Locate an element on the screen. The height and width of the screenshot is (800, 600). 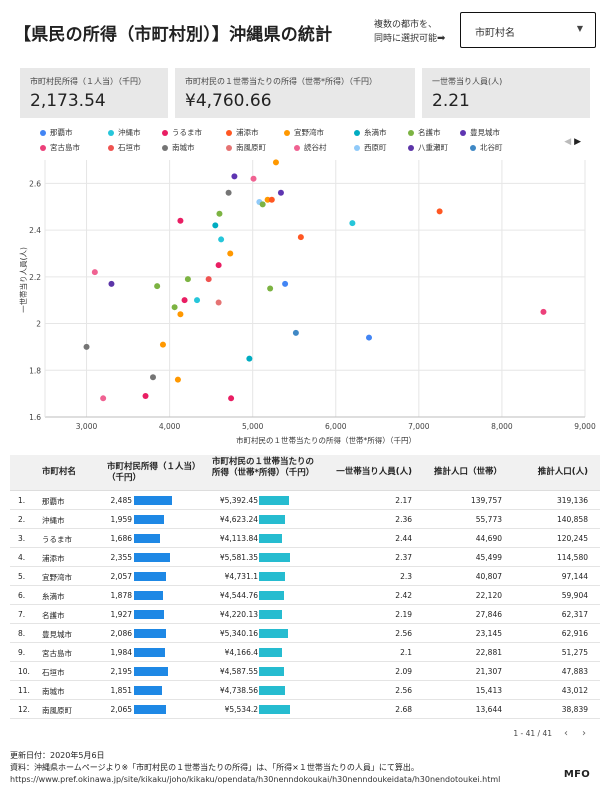
x-tick-label: 3,000 is located at coordinates (87, 426).